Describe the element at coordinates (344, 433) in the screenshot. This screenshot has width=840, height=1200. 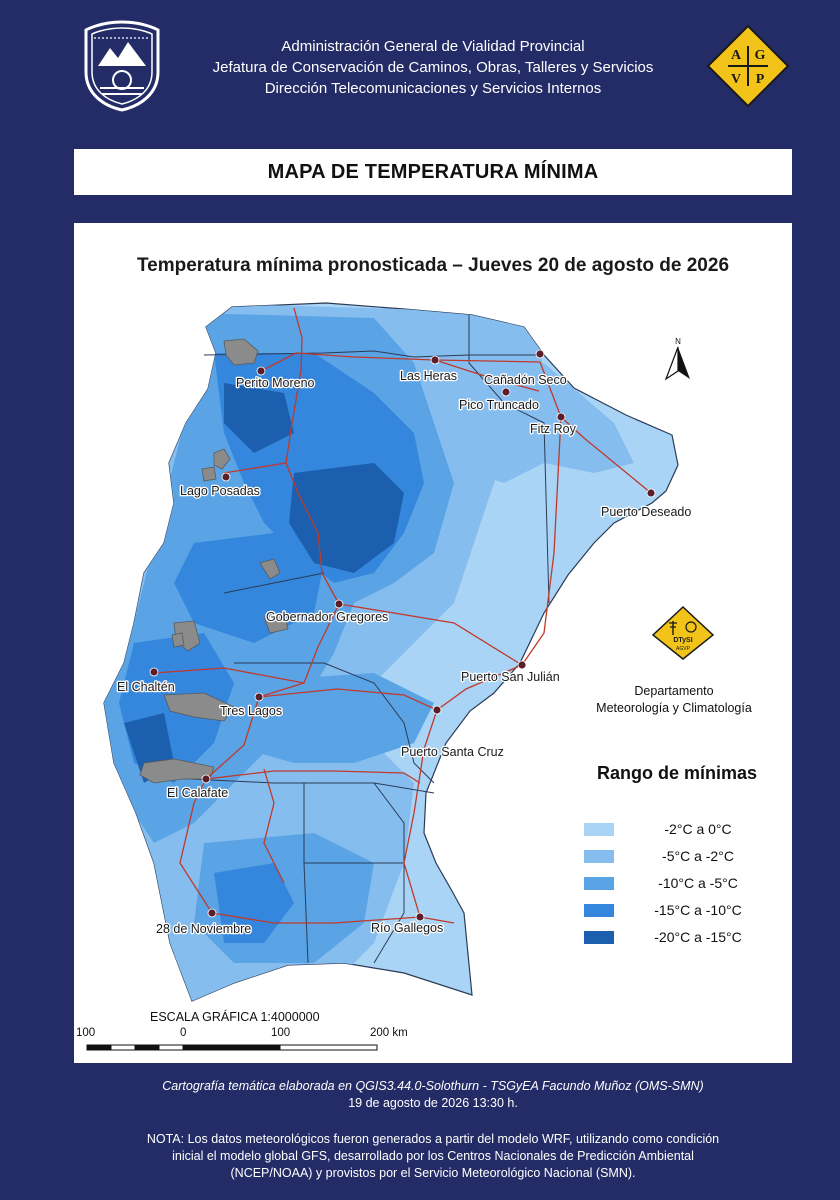
I see `zone-15-10-c` at that location.